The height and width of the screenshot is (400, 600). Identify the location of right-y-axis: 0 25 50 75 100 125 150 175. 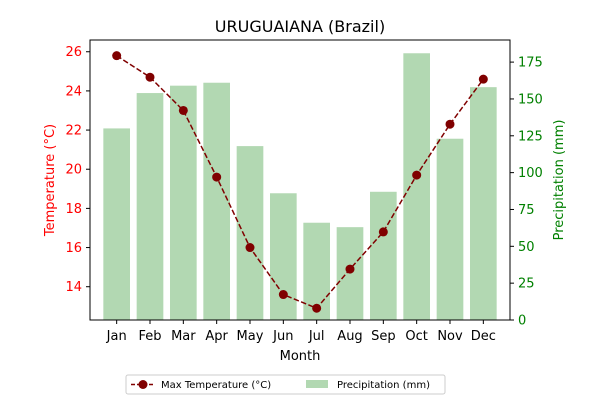
(526, 192).